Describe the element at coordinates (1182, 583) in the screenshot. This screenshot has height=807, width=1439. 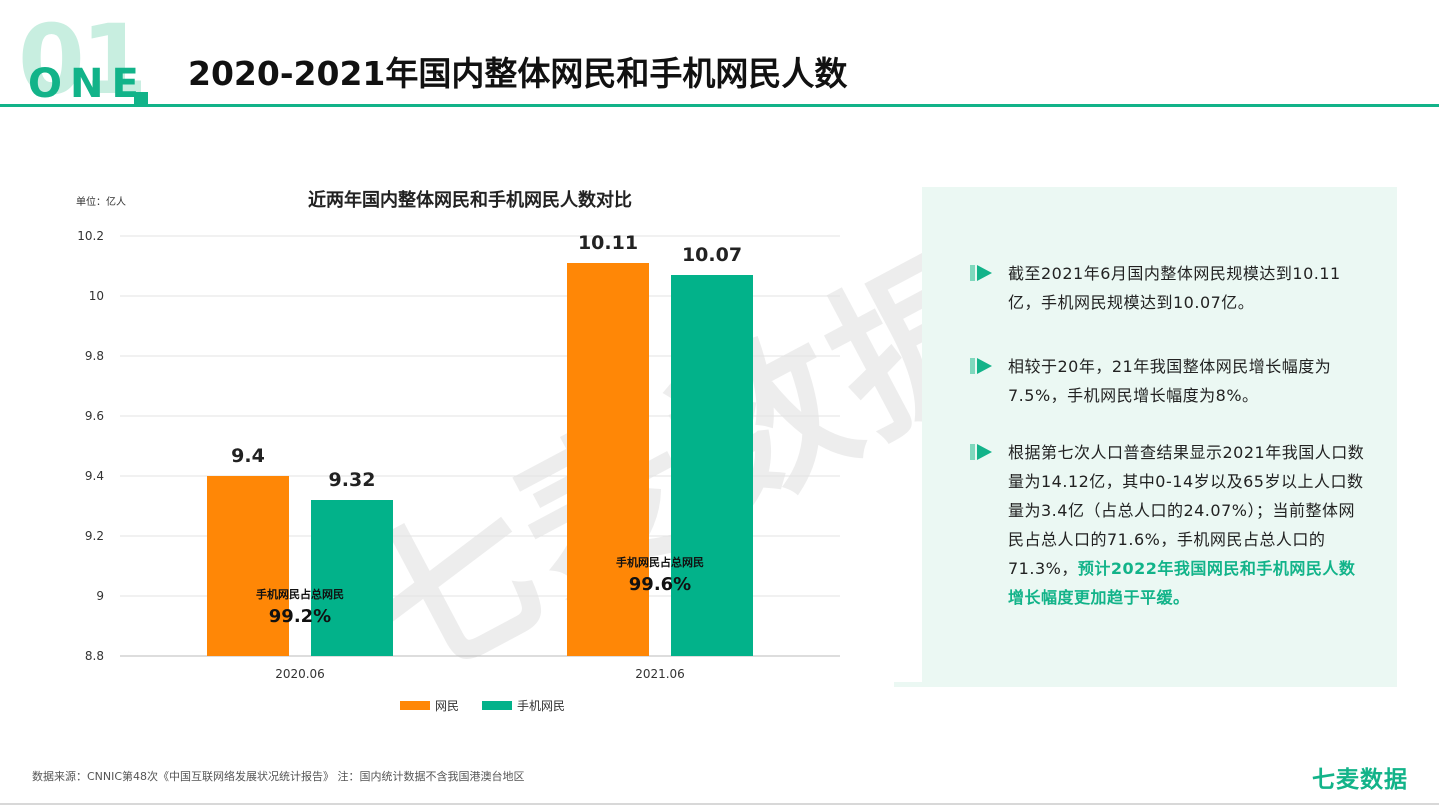
I see `summary-highlight: 预计2022年我国网民和手机网民人数增长幅度更加趋于平缓。` at that location.